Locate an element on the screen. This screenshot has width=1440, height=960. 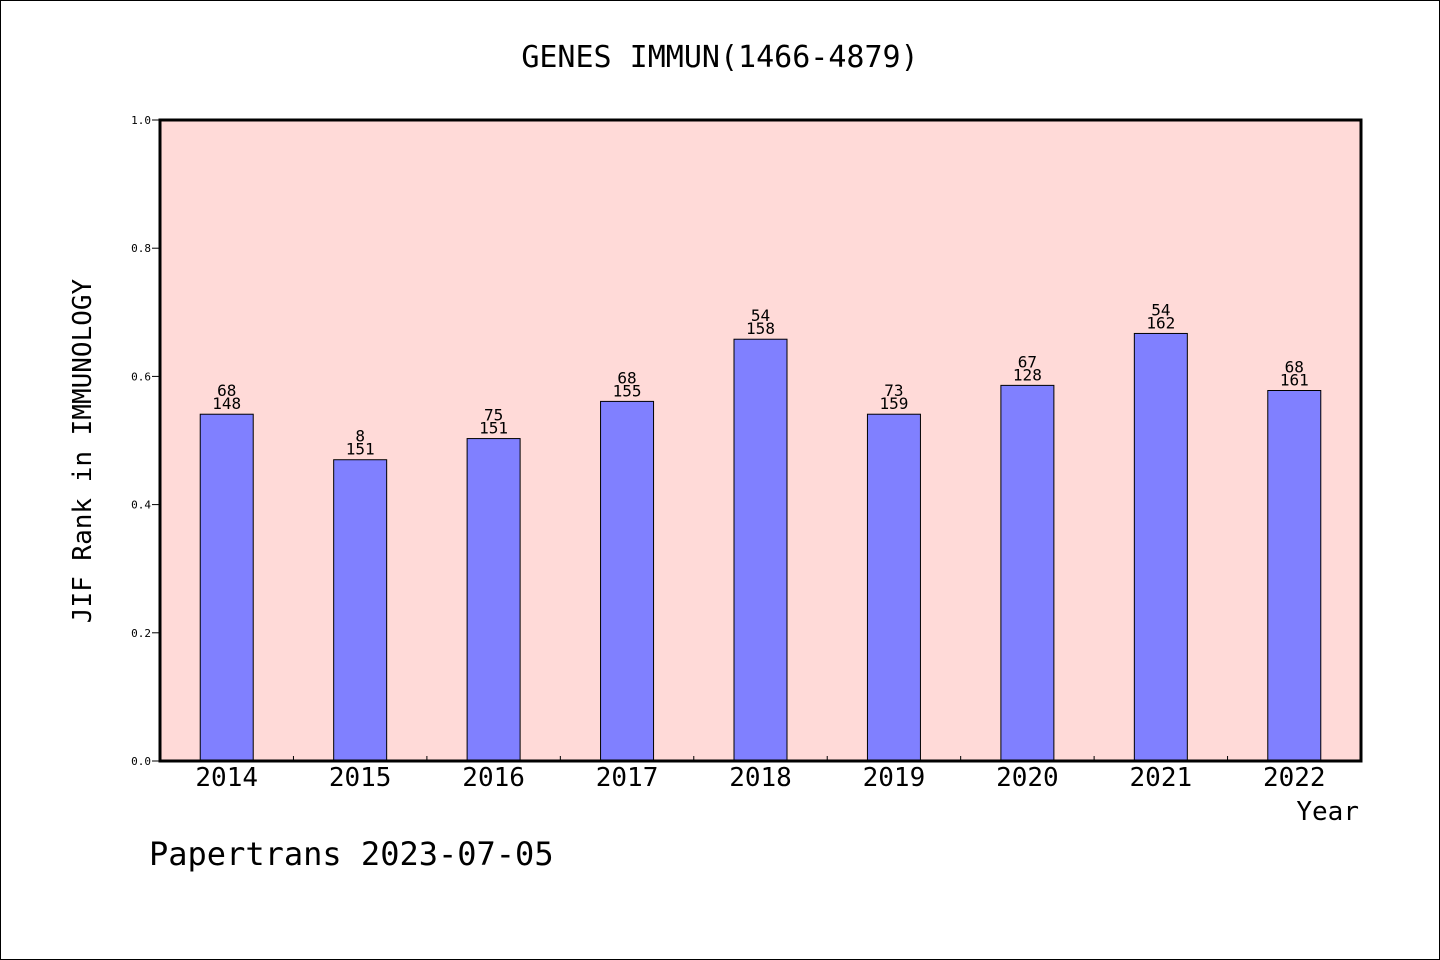
bar-rank-label: 67 is located at coordinates (1027, 361).